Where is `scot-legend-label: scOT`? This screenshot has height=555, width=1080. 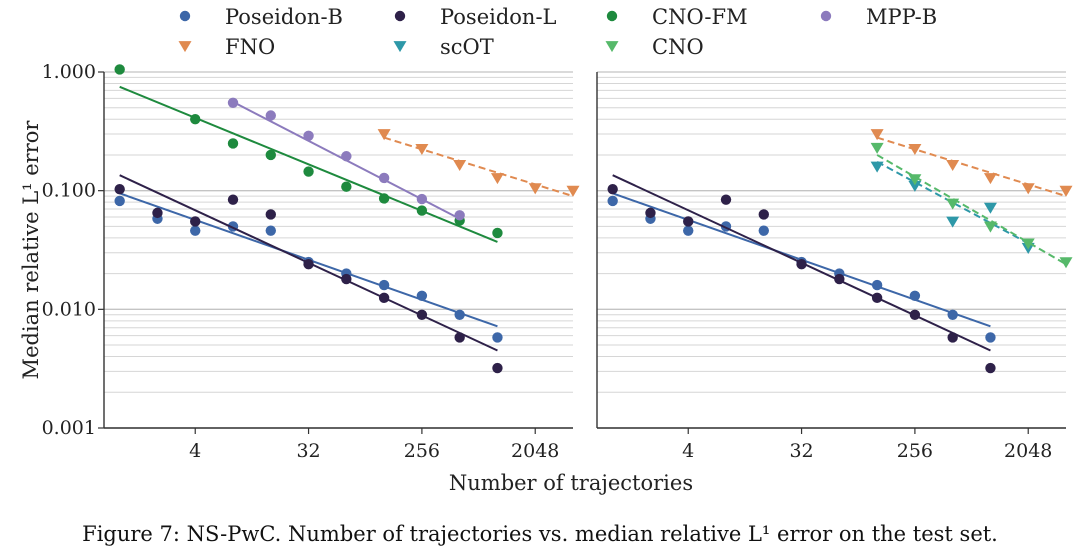
scot-legend-label: scOT is located at coordinates (467, 47).